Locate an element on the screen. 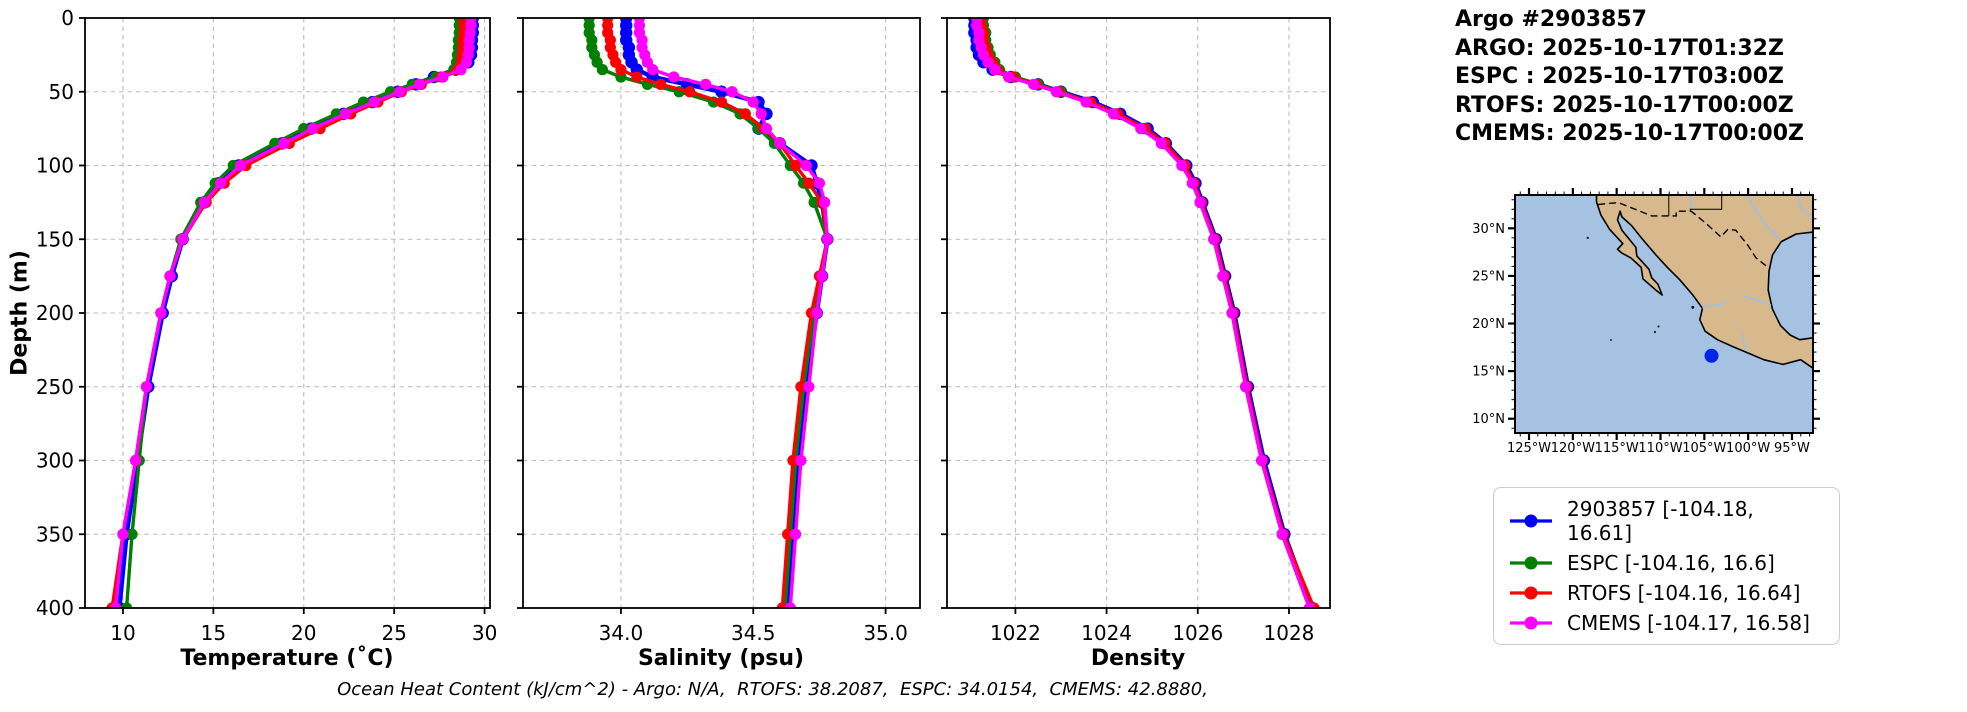 The image size is (1967, 712). map-lat-label: 30°N is located at coordinates (1488, 229).